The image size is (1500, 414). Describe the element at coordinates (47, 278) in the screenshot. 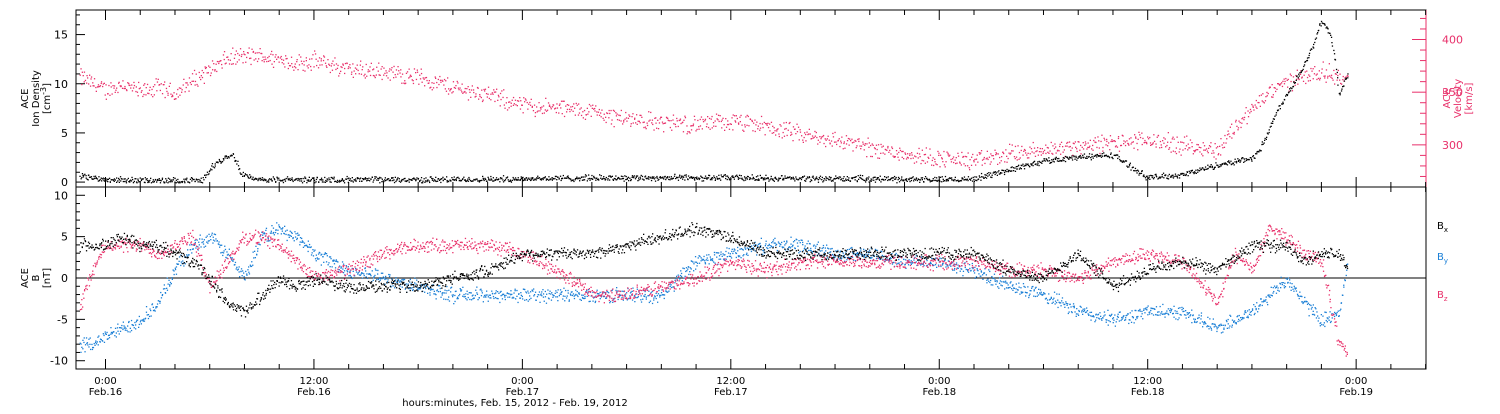

I see `b-label-line: [nT]` at that location.